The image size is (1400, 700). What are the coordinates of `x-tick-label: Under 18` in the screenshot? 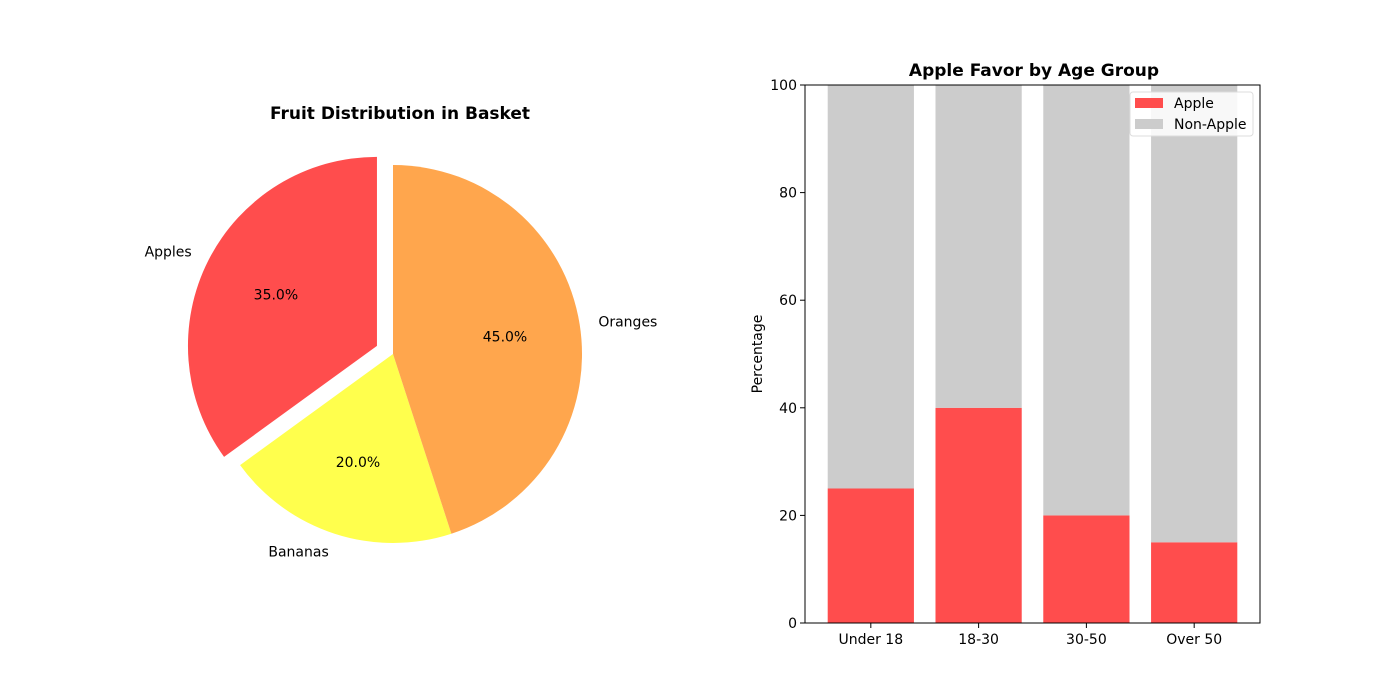 It's located at (870, 640).